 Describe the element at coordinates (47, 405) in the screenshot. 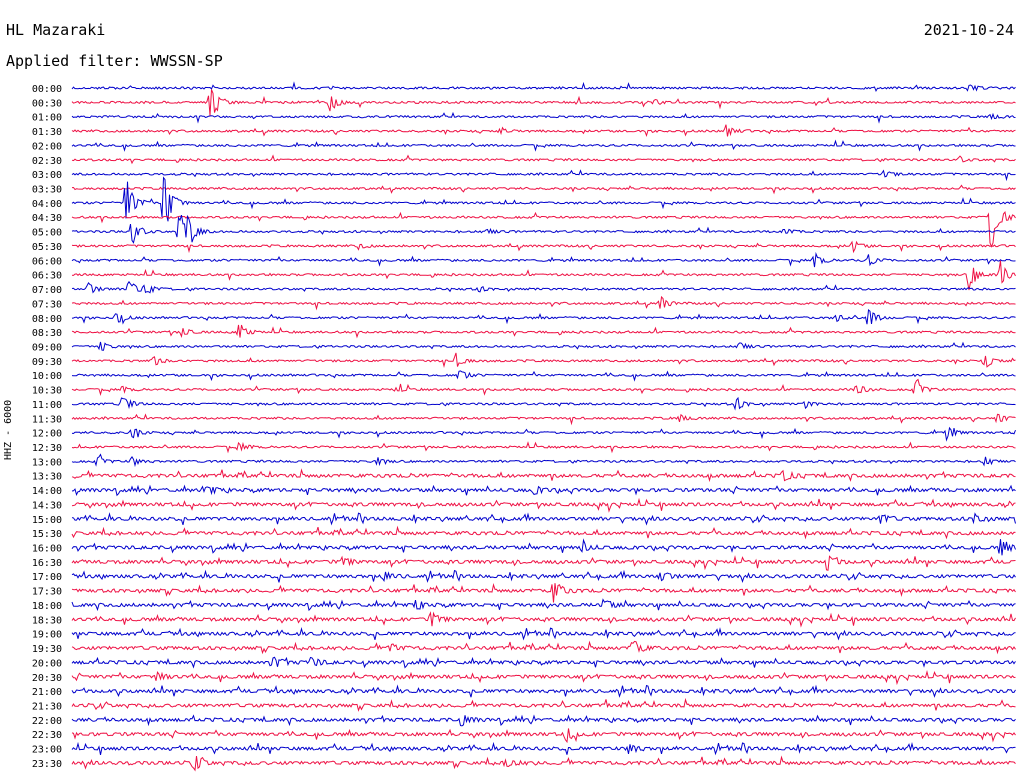

I see `time-label: 11:00` at that location.